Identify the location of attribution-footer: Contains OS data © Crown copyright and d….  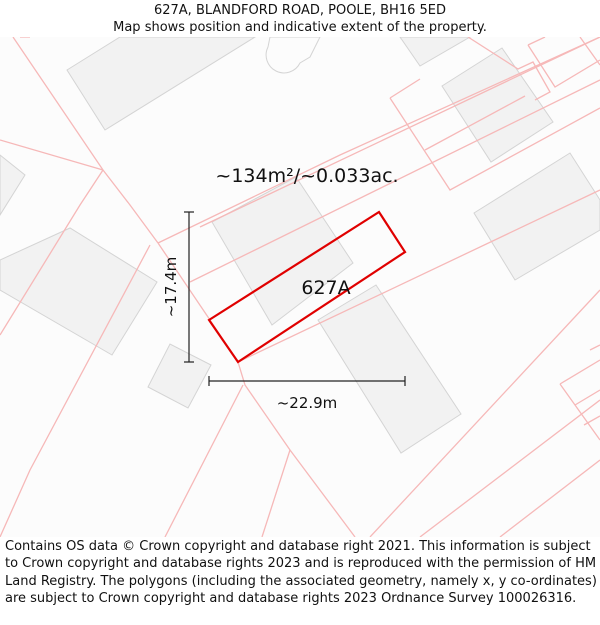
(301, 573).